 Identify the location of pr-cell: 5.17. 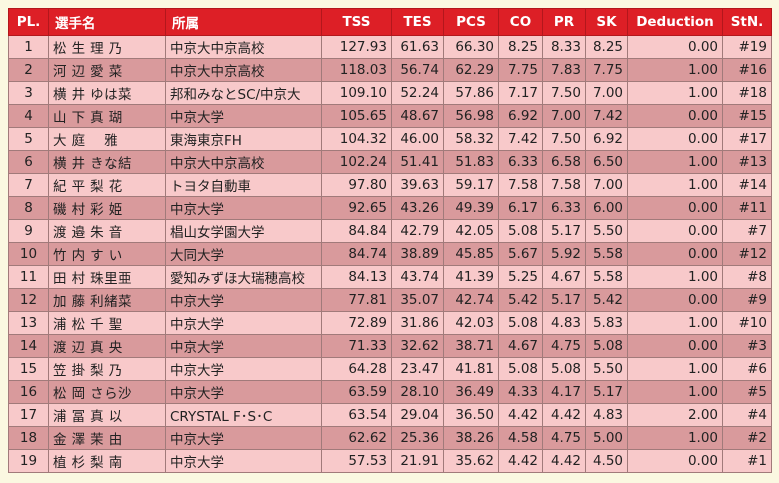
(564, 300).